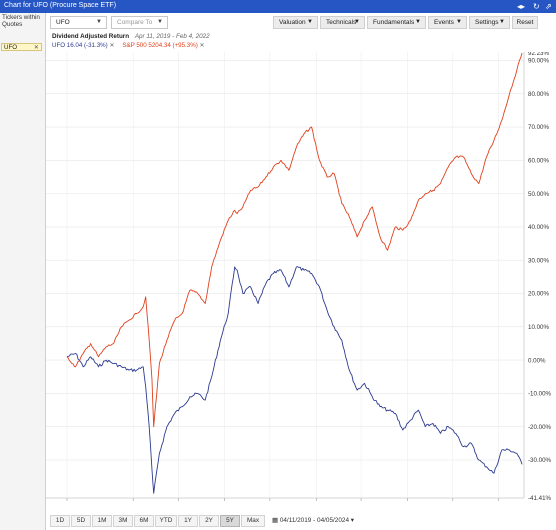 The image size is (556, 530). I want to click on y-tick-label: 30.00%, so click(538, 260).